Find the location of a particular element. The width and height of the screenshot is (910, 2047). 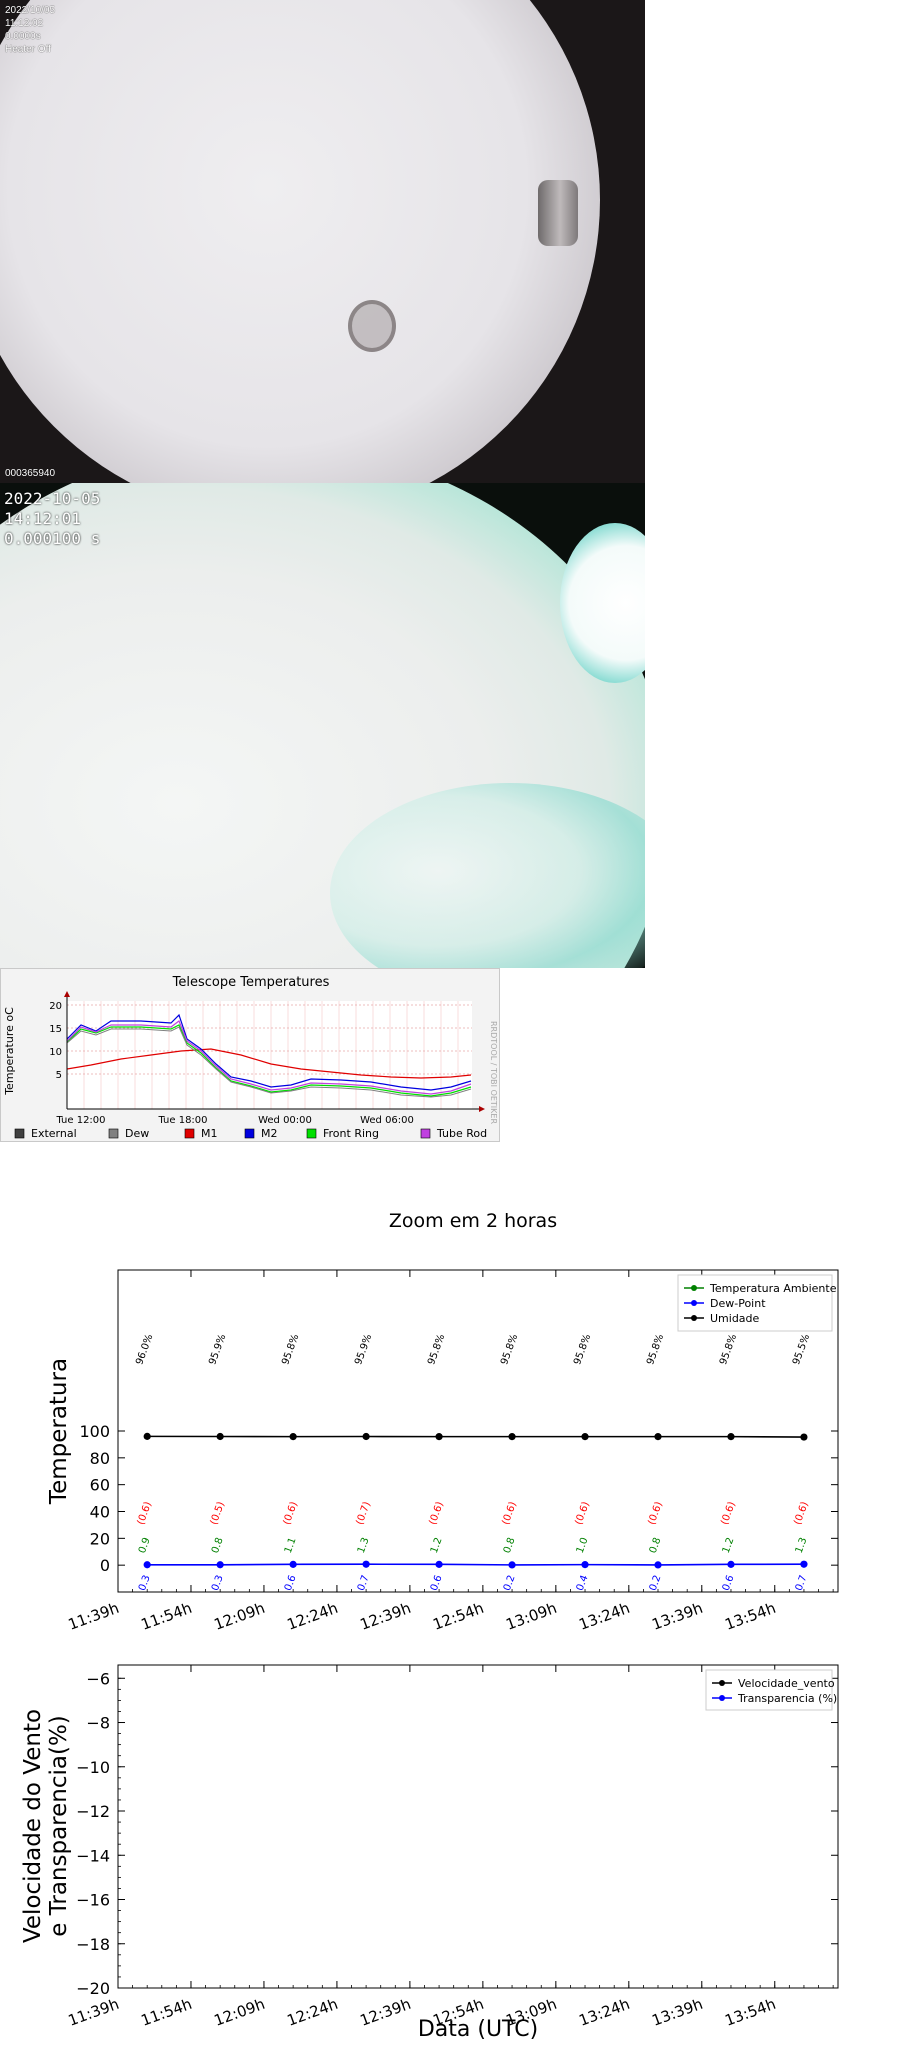

telescope-x-tick-label: Wed 00:00 is located at coordinates (285, 1120).